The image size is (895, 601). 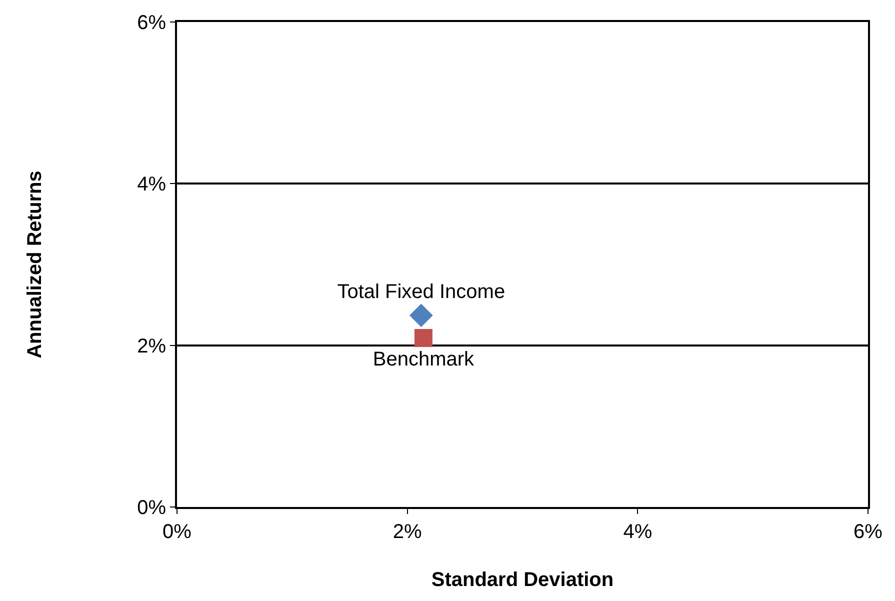 I want to click on x-tick-label: 0%, so click(x=177, y=532).